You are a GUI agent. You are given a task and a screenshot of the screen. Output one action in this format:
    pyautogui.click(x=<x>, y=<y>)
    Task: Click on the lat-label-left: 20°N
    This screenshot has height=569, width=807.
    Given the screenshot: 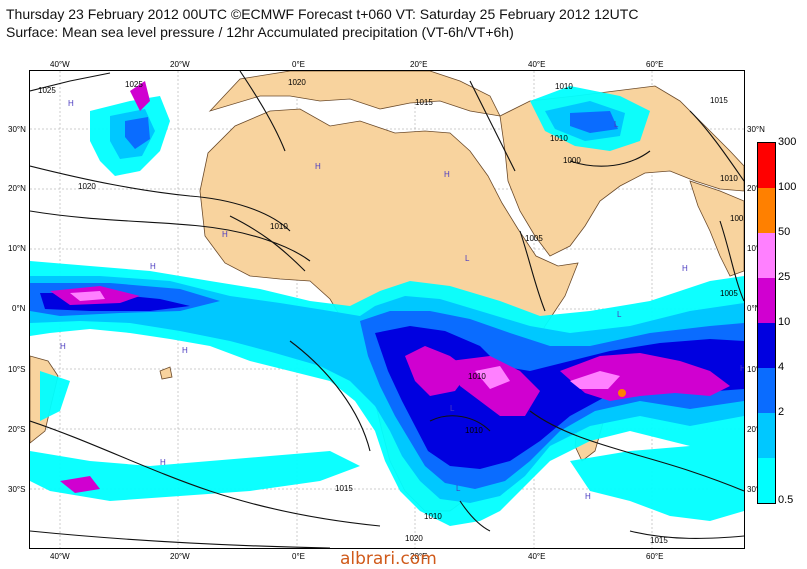 What is the action you would take?
    pyautogui.click(x=17, y=188)
    